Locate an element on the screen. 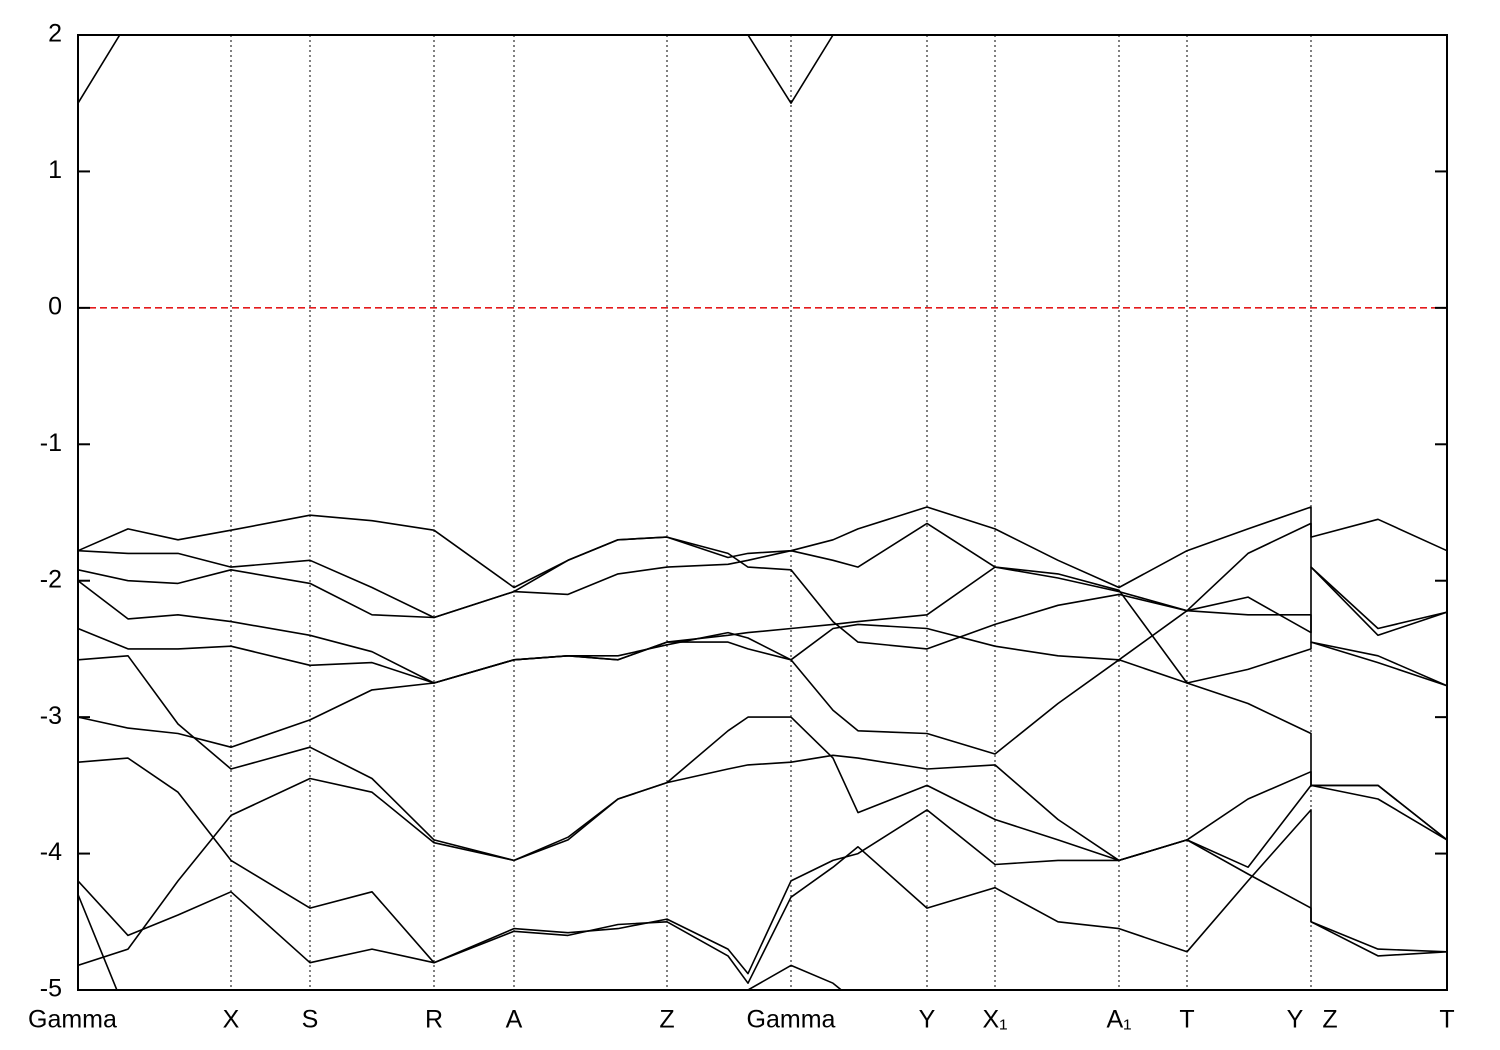 The width and height of the screenshot is (1500, 1050). y-tick-label: 1 is located at coordinates (55, 170).